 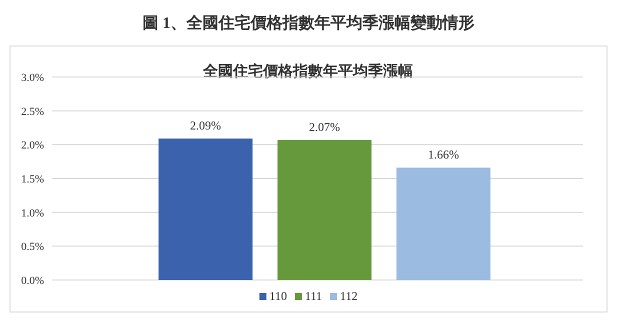 I want to click on legend-label: 110, so click(x=278, y=296).